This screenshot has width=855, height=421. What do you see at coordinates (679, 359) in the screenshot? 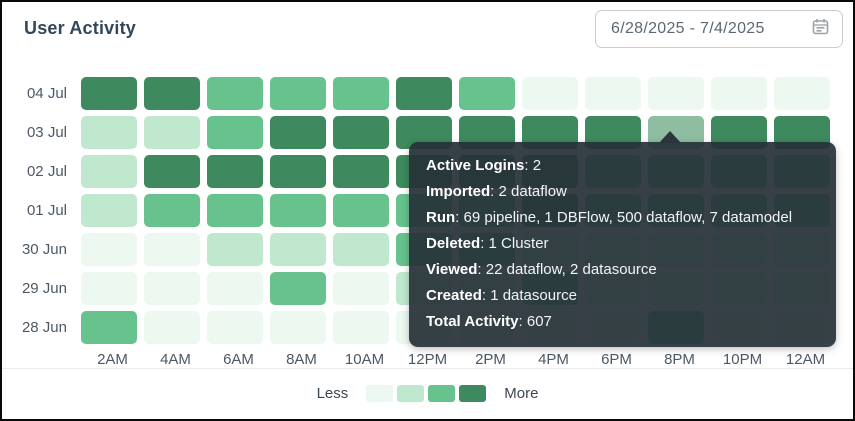
I see `column-label: 8PM` at bounding box center [679, 359].